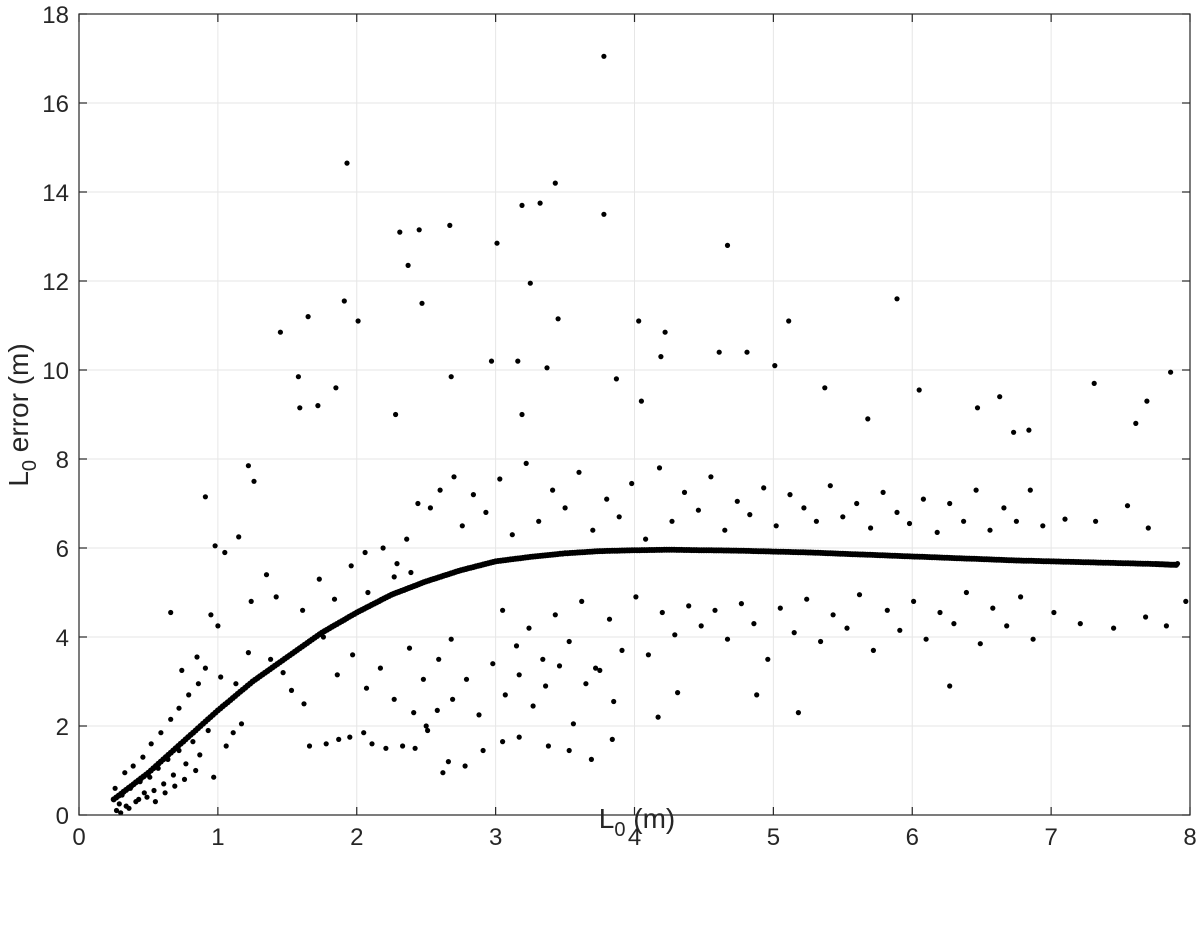 The height and width of the screenshot is (932, 1200). Describe the element at coordinates (1050, 837) in the screenshot. I see `x-tick-label: 7` at that location.